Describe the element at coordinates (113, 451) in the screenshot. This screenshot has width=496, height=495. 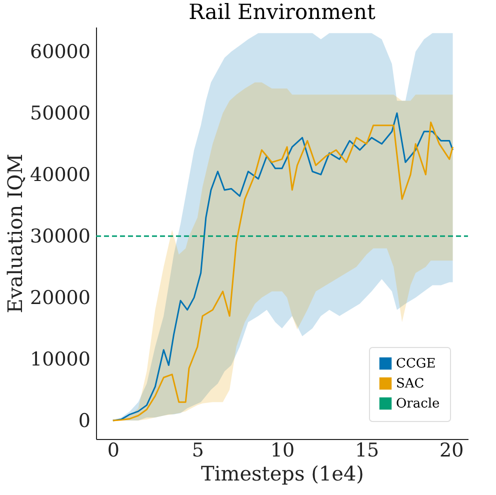
I see `x-tick-label: 0` at that location.